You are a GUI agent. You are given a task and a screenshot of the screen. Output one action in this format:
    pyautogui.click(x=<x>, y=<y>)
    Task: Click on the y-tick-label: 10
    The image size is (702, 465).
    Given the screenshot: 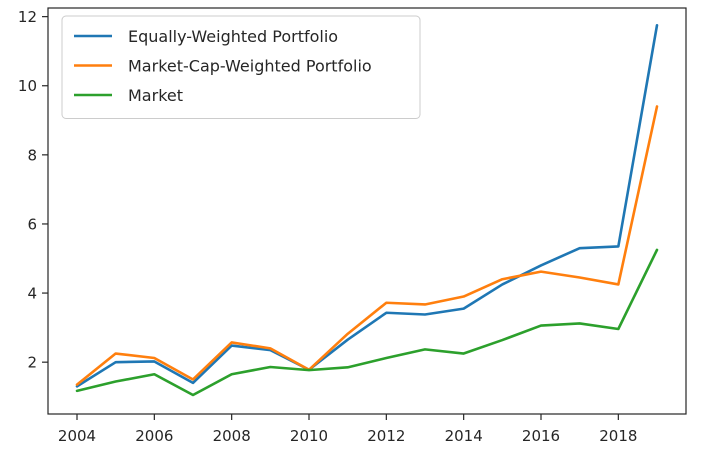 What is the action you would take?
    pyautogui.click(x=27, y=86)
    